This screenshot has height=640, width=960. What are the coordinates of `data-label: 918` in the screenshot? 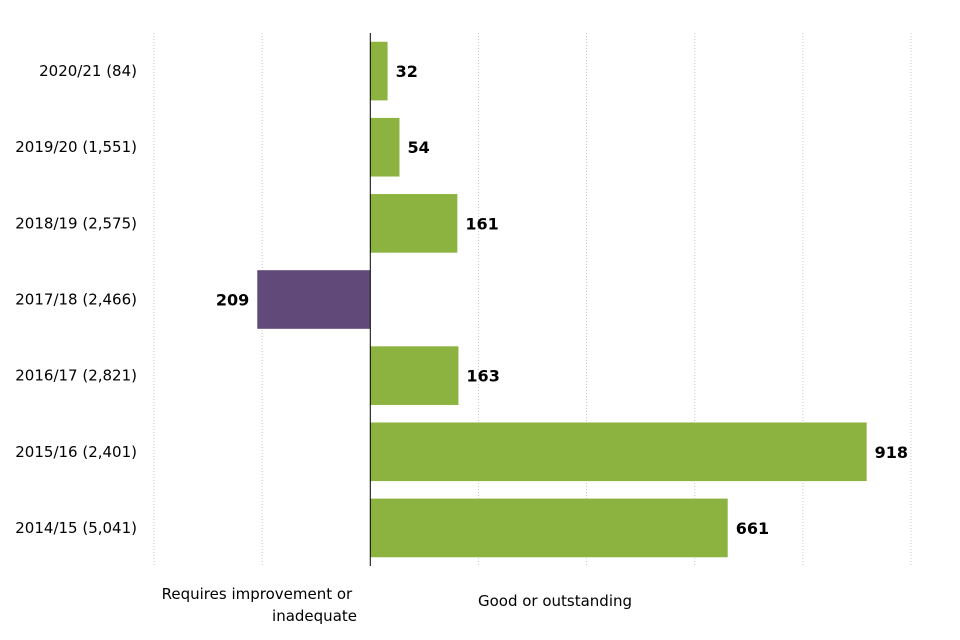 It's located at (891, 452).